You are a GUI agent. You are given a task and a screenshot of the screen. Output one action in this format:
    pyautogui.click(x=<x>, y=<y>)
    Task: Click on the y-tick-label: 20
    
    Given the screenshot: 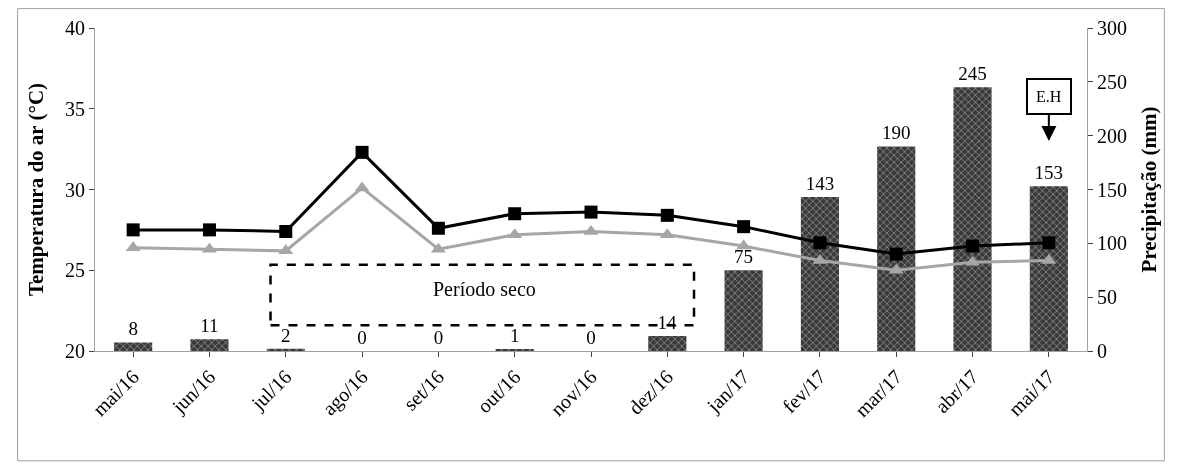 What is the action you would take?
    pyautogui.click(x=75, y=351)
    